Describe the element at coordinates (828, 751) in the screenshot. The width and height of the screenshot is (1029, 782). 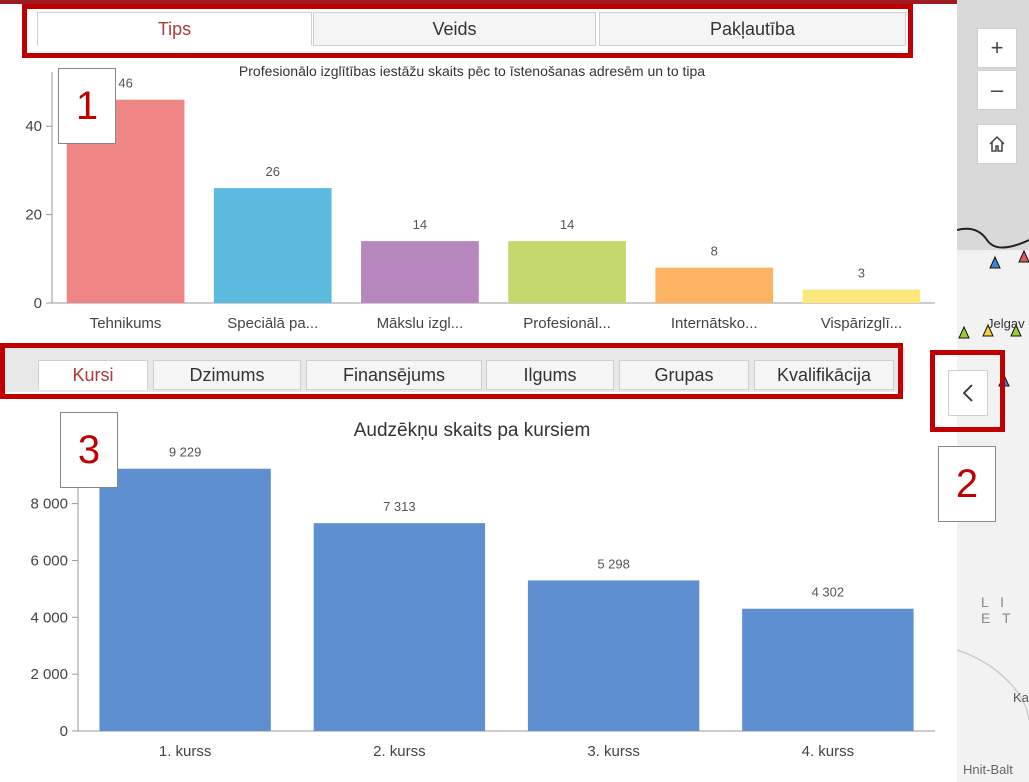
I see `x-tick-label: 4. kurss` at that location.